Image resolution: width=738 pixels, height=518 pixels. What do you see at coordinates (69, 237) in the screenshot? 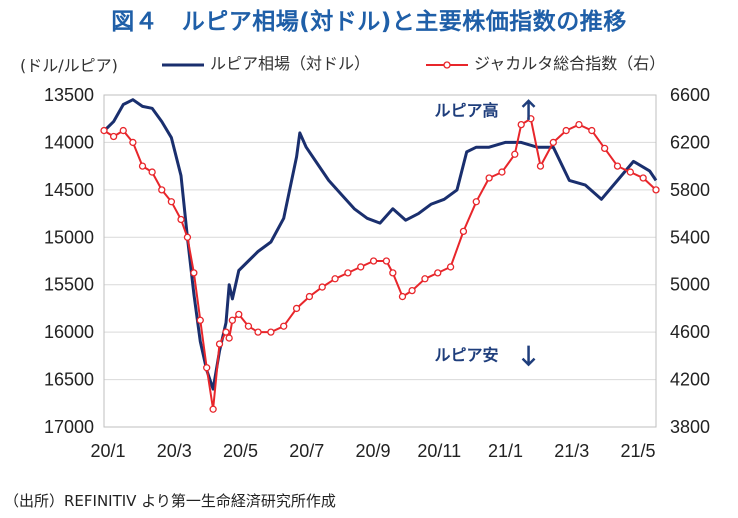
I see `left-tick-label: 15000` at bounding box center [69, 237].